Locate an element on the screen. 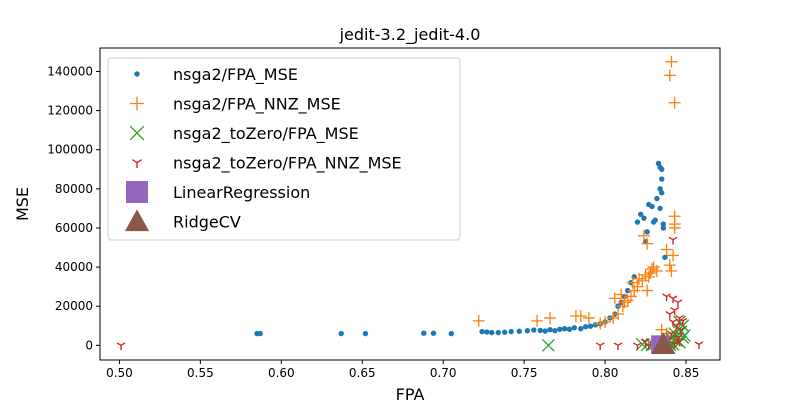 Image resolution: width=800 pixels, height=400 pixels. legend-label: nsga2/FPA_NNZ_MSE is located at coordinates (257, 105).